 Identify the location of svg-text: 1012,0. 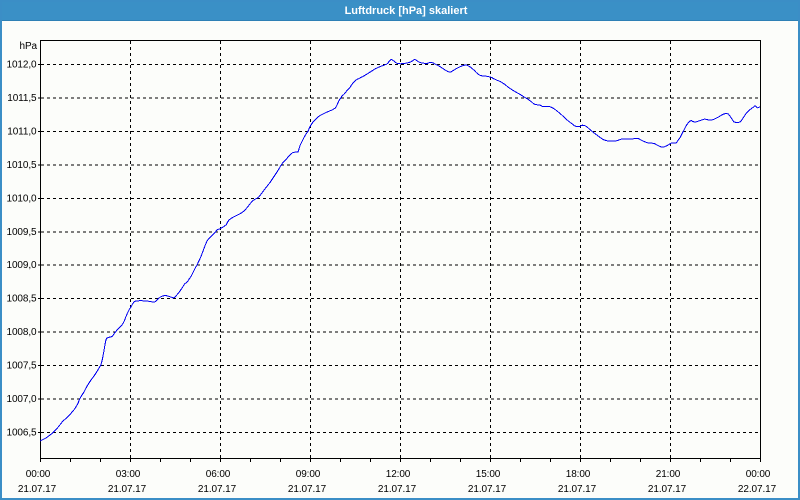
(22, 65).